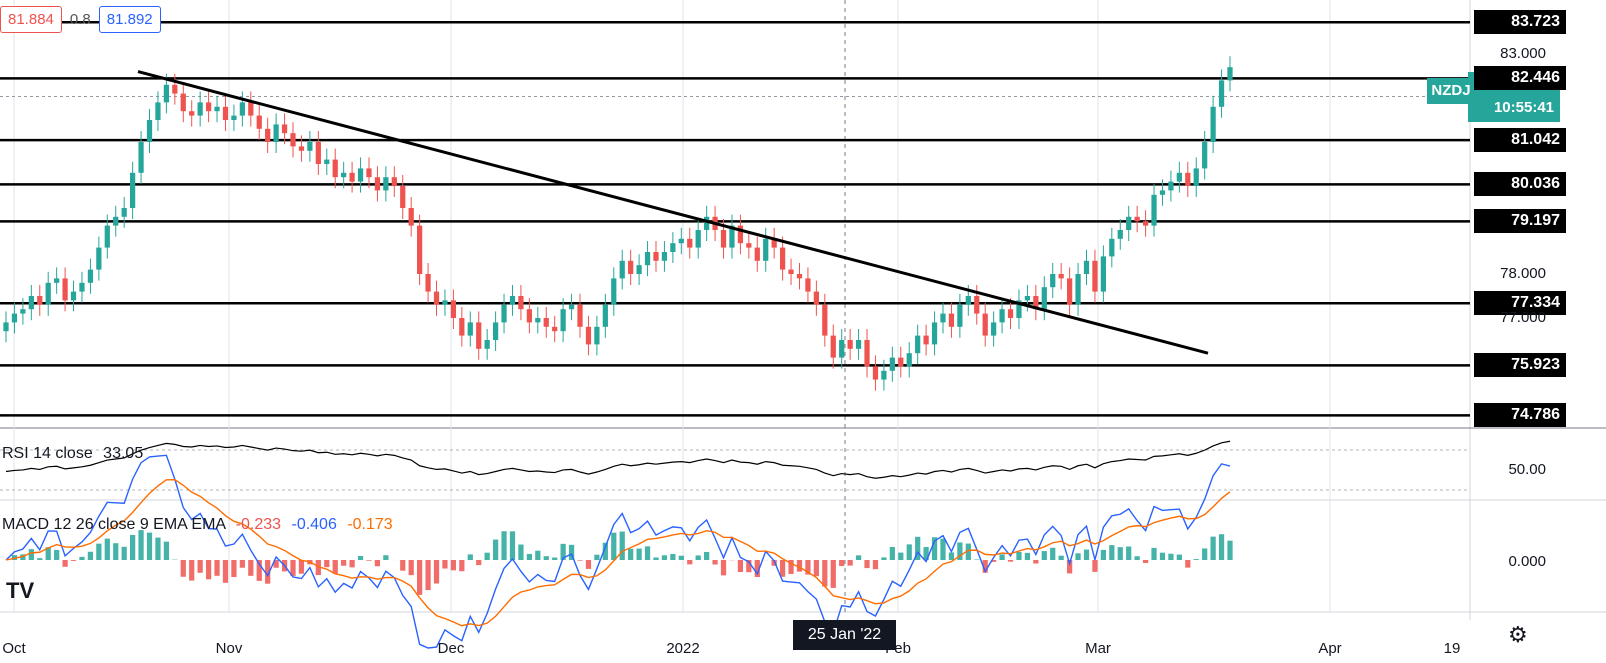  Describe the element at coordinates (1518, 634) in the screenshot. I see `settings-gear-icon: ⚙` at that location.